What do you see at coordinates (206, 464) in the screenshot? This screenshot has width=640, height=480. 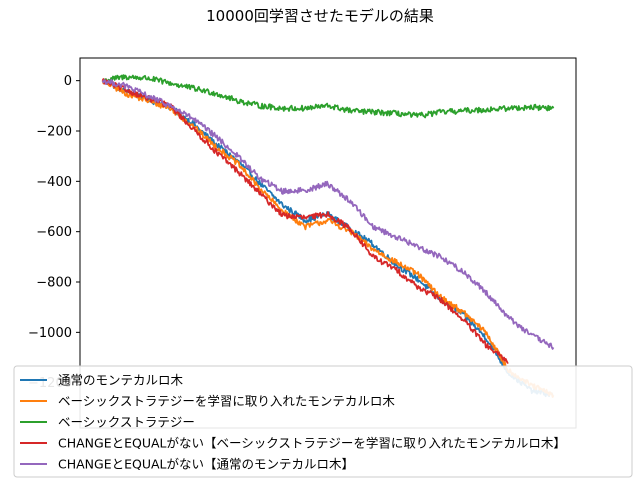 I see `legend-label: CHANGEとEQUALがない【通常のモンテカルロ木】` at bounding box center [206, 464].